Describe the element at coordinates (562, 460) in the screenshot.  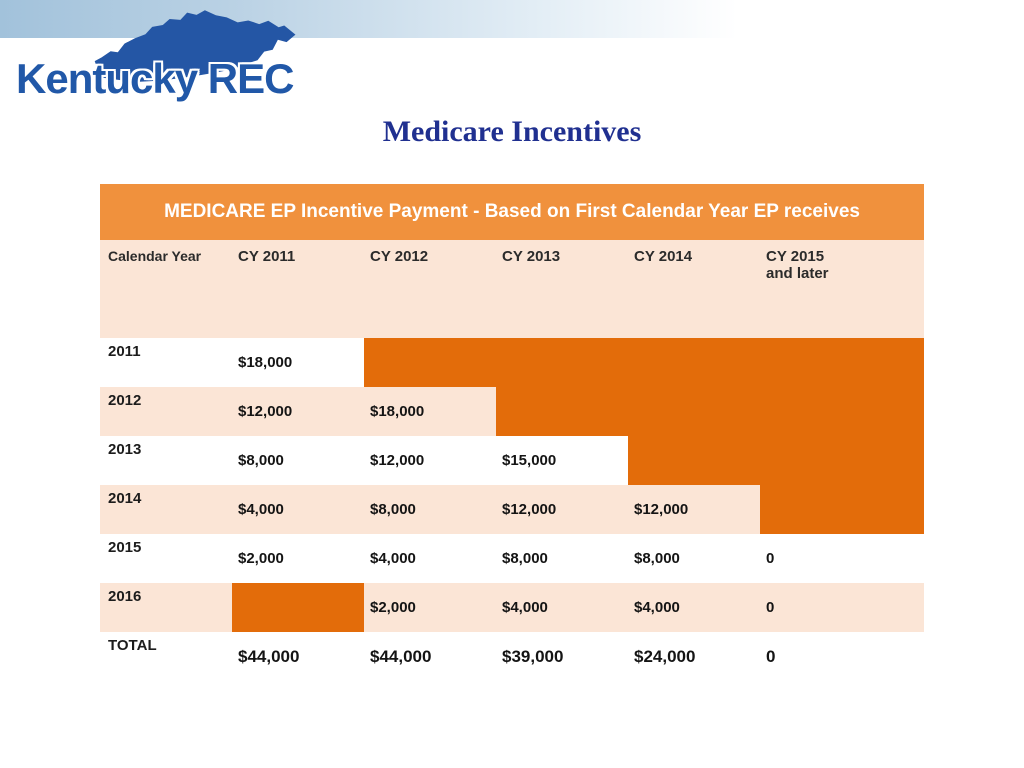
I see `value-cell: $15,000` at that location.